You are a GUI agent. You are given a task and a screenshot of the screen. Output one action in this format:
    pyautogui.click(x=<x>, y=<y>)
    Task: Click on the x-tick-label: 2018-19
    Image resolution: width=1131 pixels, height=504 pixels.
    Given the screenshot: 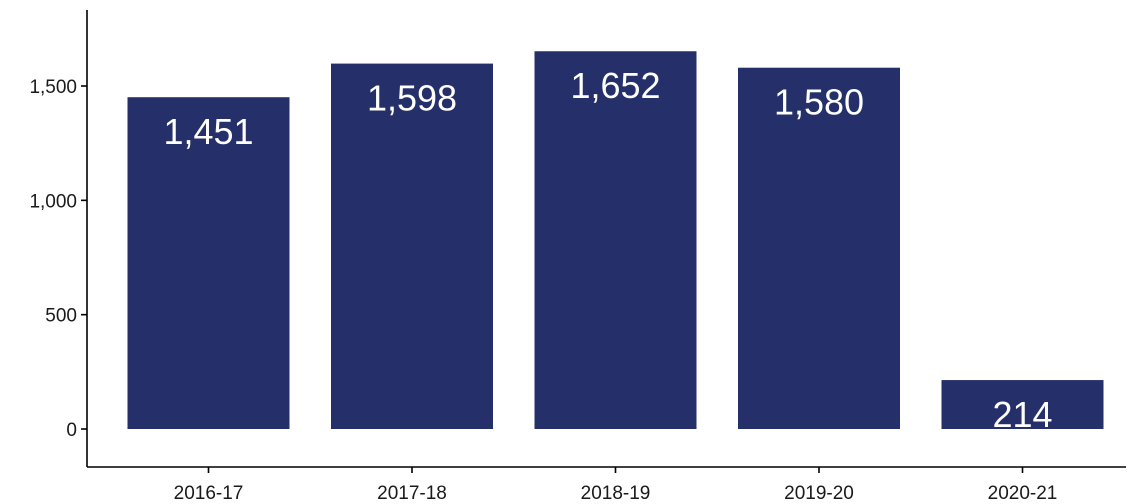 What is the action you would take?
    pyautogui.click(x=616, y=493)
    